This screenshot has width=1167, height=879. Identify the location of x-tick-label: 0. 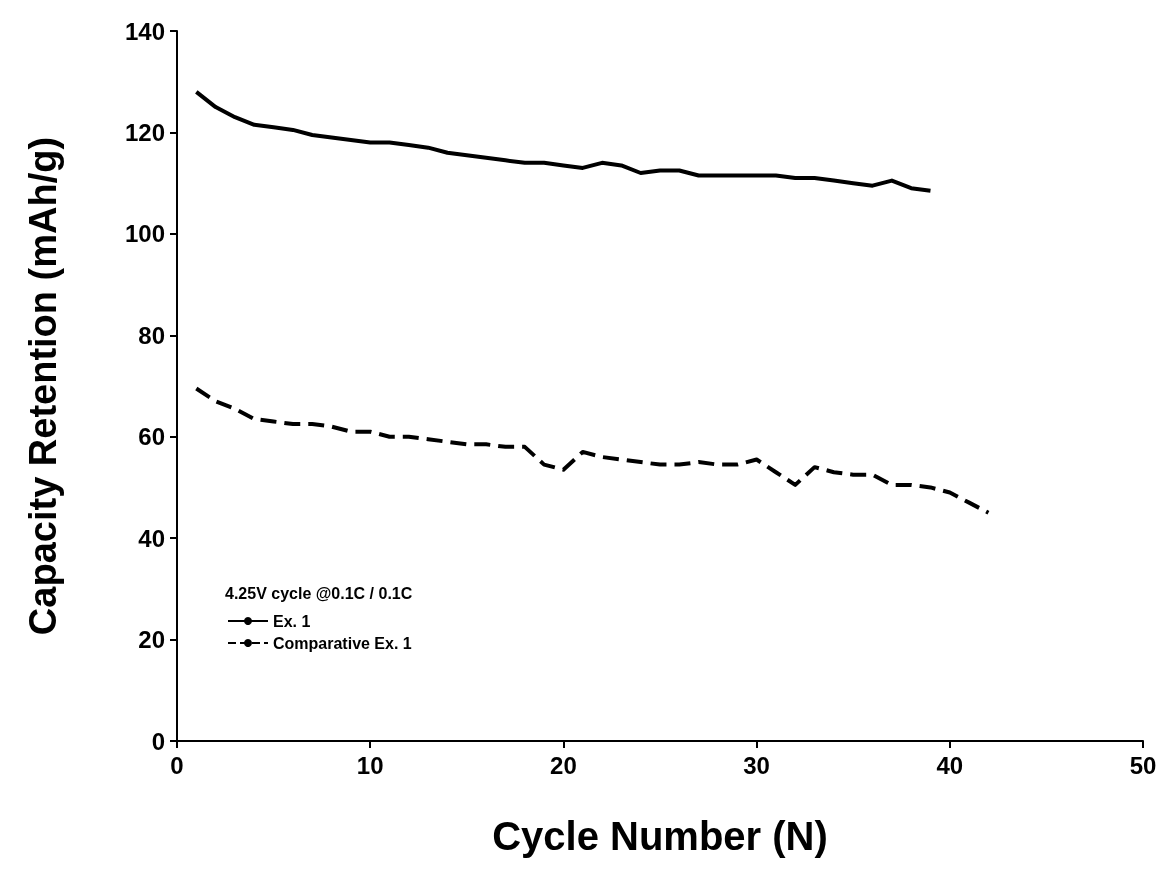
(177, 765).